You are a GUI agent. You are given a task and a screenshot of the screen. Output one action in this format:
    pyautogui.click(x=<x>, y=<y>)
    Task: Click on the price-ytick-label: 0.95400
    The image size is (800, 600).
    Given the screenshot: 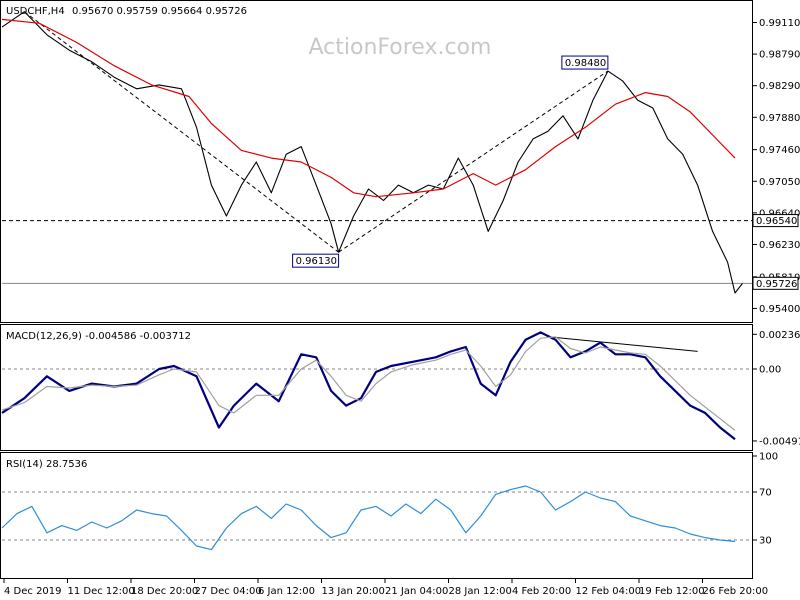 What is the action you would take?
    pyautogui.click(x=779, y=309)
    